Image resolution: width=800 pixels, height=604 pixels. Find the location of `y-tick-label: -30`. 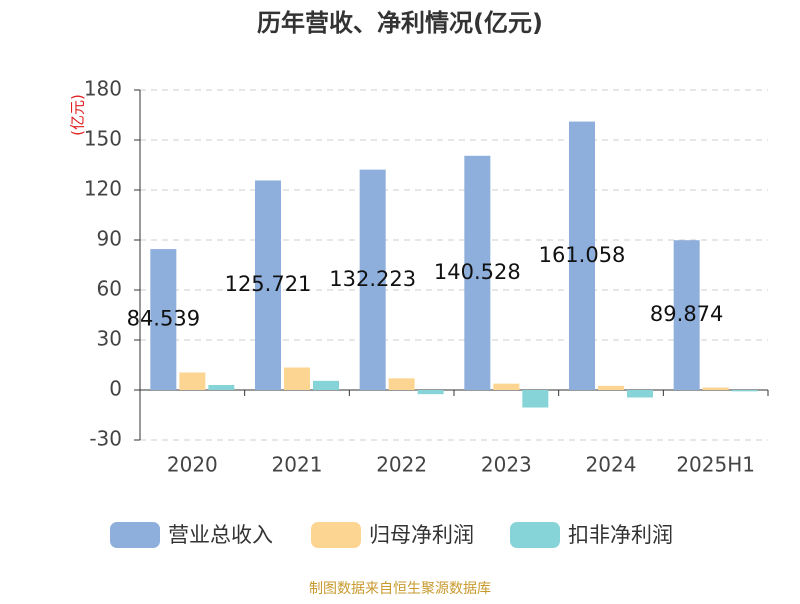

y-tick-label: -30 is located at coordinates (105, 439).